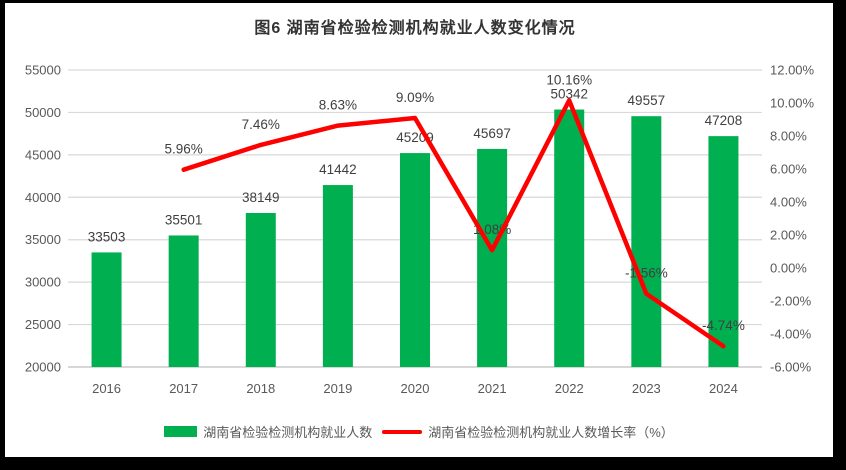  Describe the element at coordinates (337, 276) in the screenshot. I see `bar-2019` at that location.